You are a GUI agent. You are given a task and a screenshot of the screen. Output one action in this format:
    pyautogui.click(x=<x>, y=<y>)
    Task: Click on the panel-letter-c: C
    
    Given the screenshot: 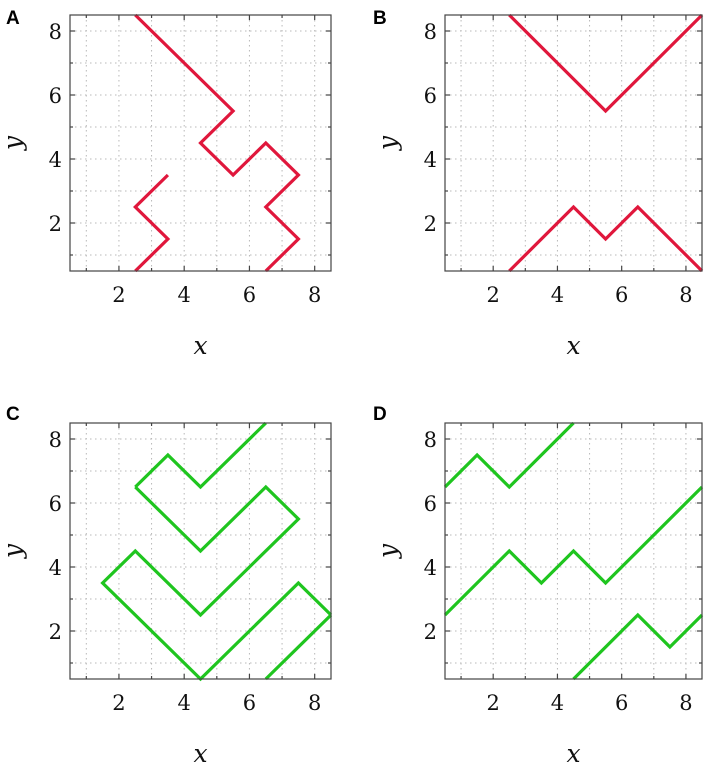 What is the action you would take?
    pyautogui.click(x=13, y=414)
    